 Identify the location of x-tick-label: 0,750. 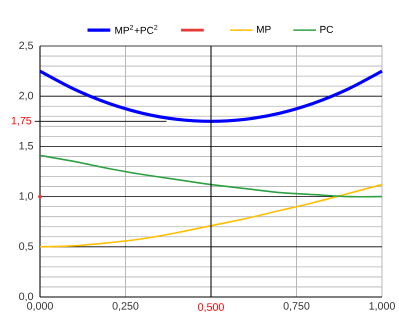
(297, 306).